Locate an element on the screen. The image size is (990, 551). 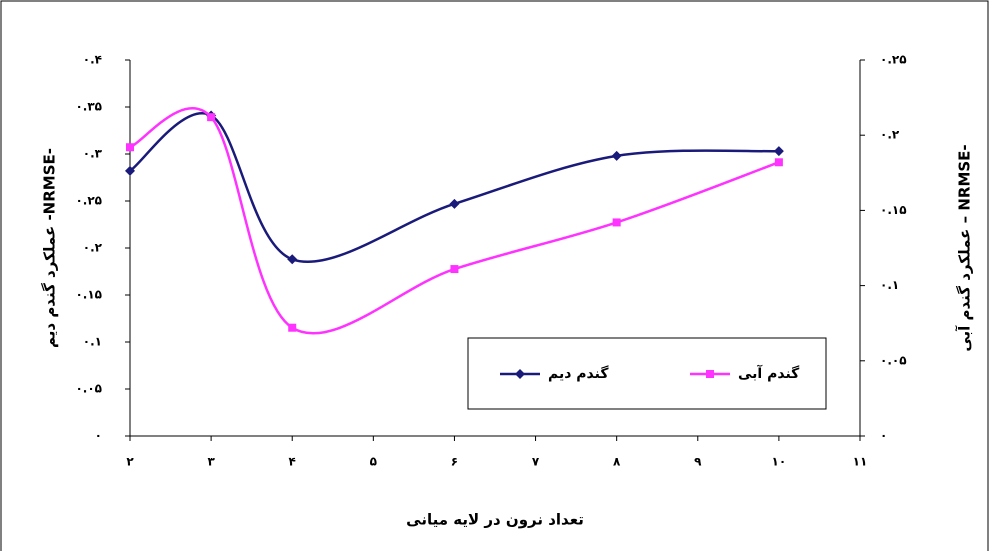
x-tick-label: ۷ is located at coordinates (536, 462).